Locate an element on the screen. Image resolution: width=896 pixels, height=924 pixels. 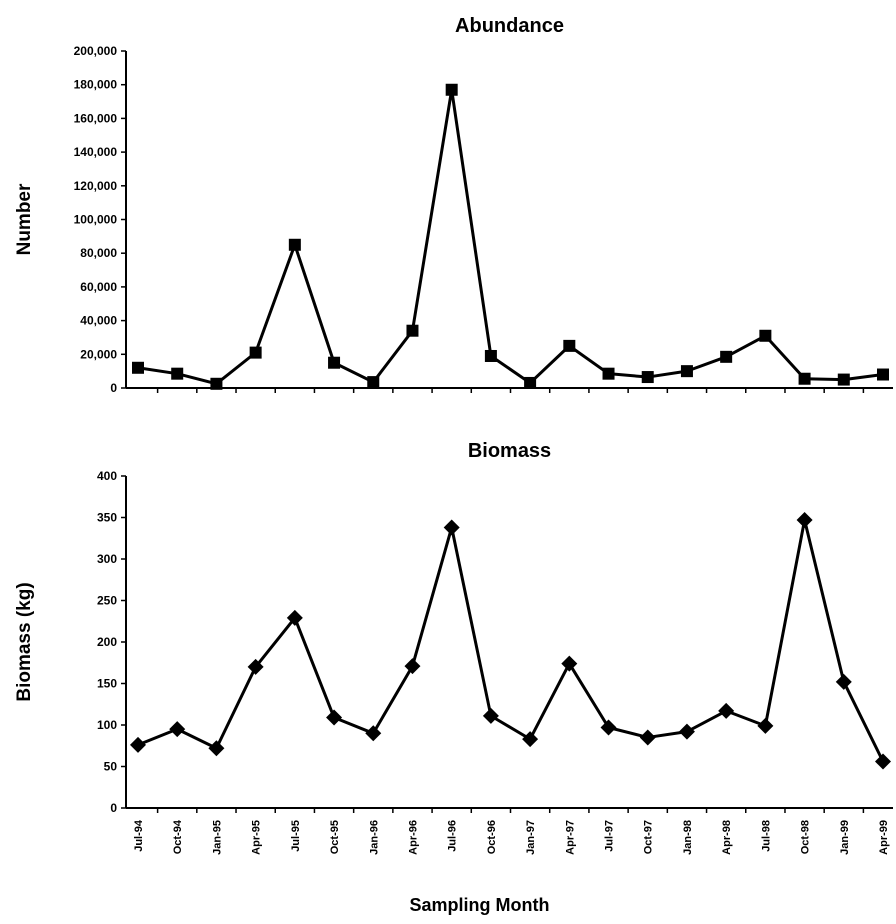
x-tick-label: Oct-95 is located at coordinates (335, 837).